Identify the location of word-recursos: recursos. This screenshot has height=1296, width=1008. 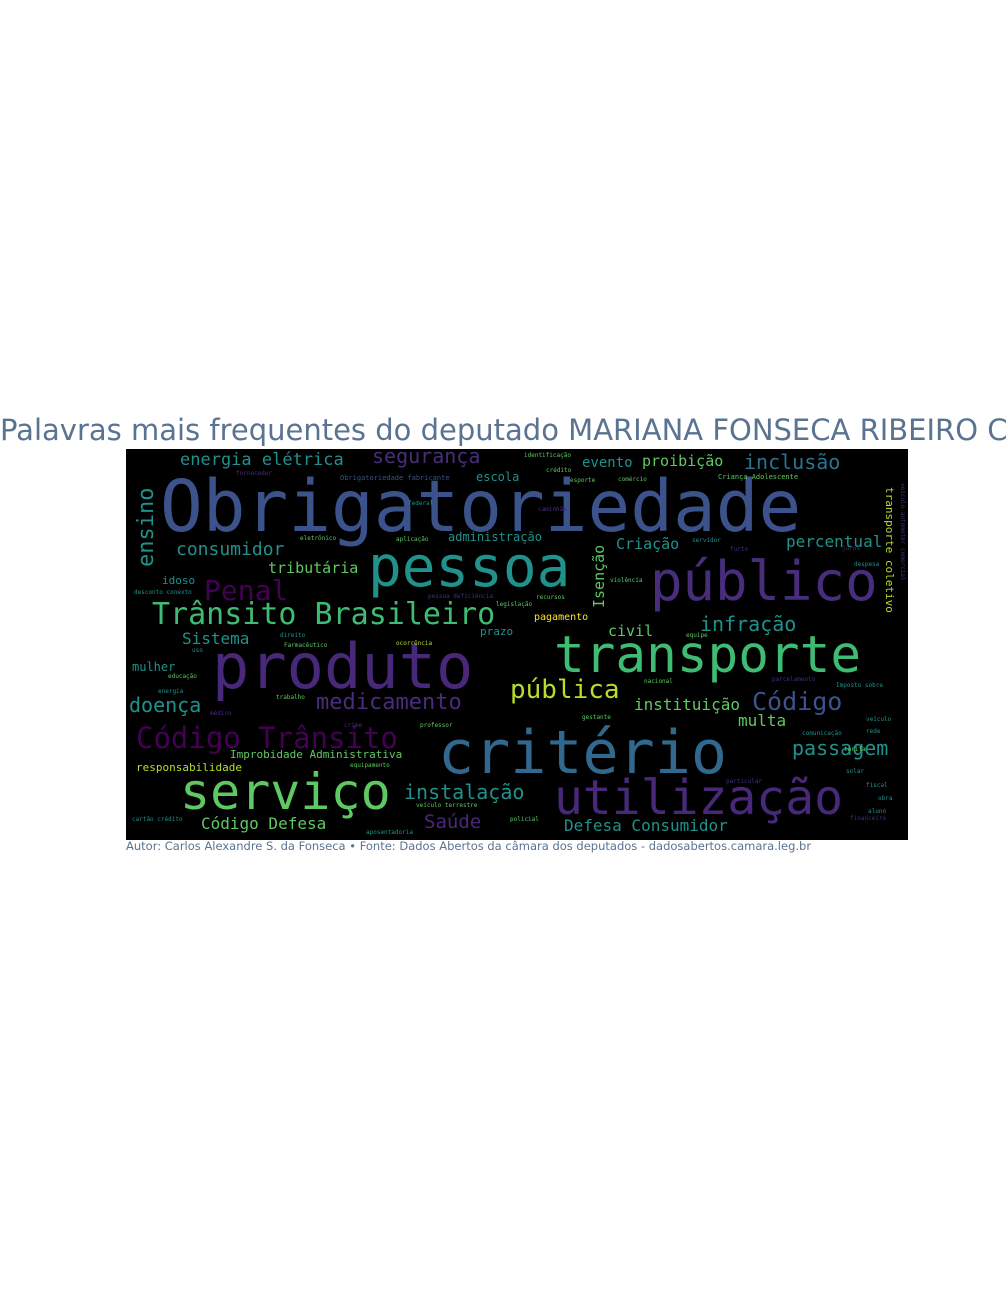
(550, 597).